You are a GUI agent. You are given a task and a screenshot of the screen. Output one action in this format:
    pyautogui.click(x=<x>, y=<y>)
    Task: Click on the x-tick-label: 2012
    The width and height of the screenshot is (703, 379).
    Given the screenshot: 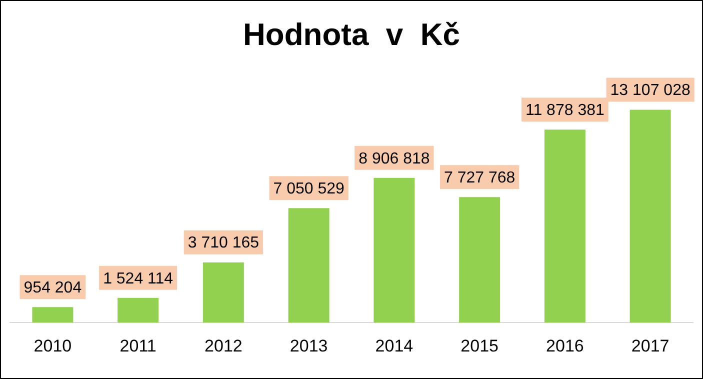 What is the action you would take?
    pyautogui.click(x=223, y=346)
    